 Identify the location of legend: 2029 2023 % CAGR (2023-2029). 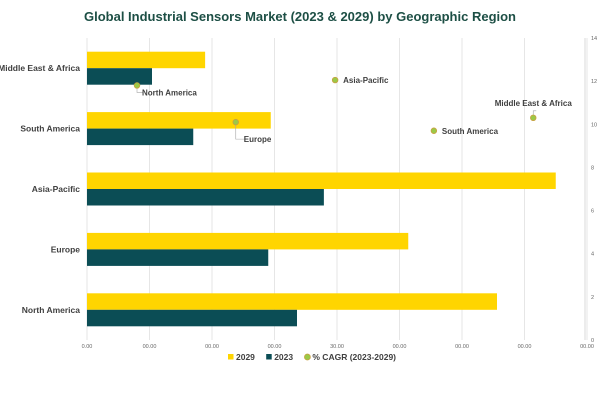
(312, 357).